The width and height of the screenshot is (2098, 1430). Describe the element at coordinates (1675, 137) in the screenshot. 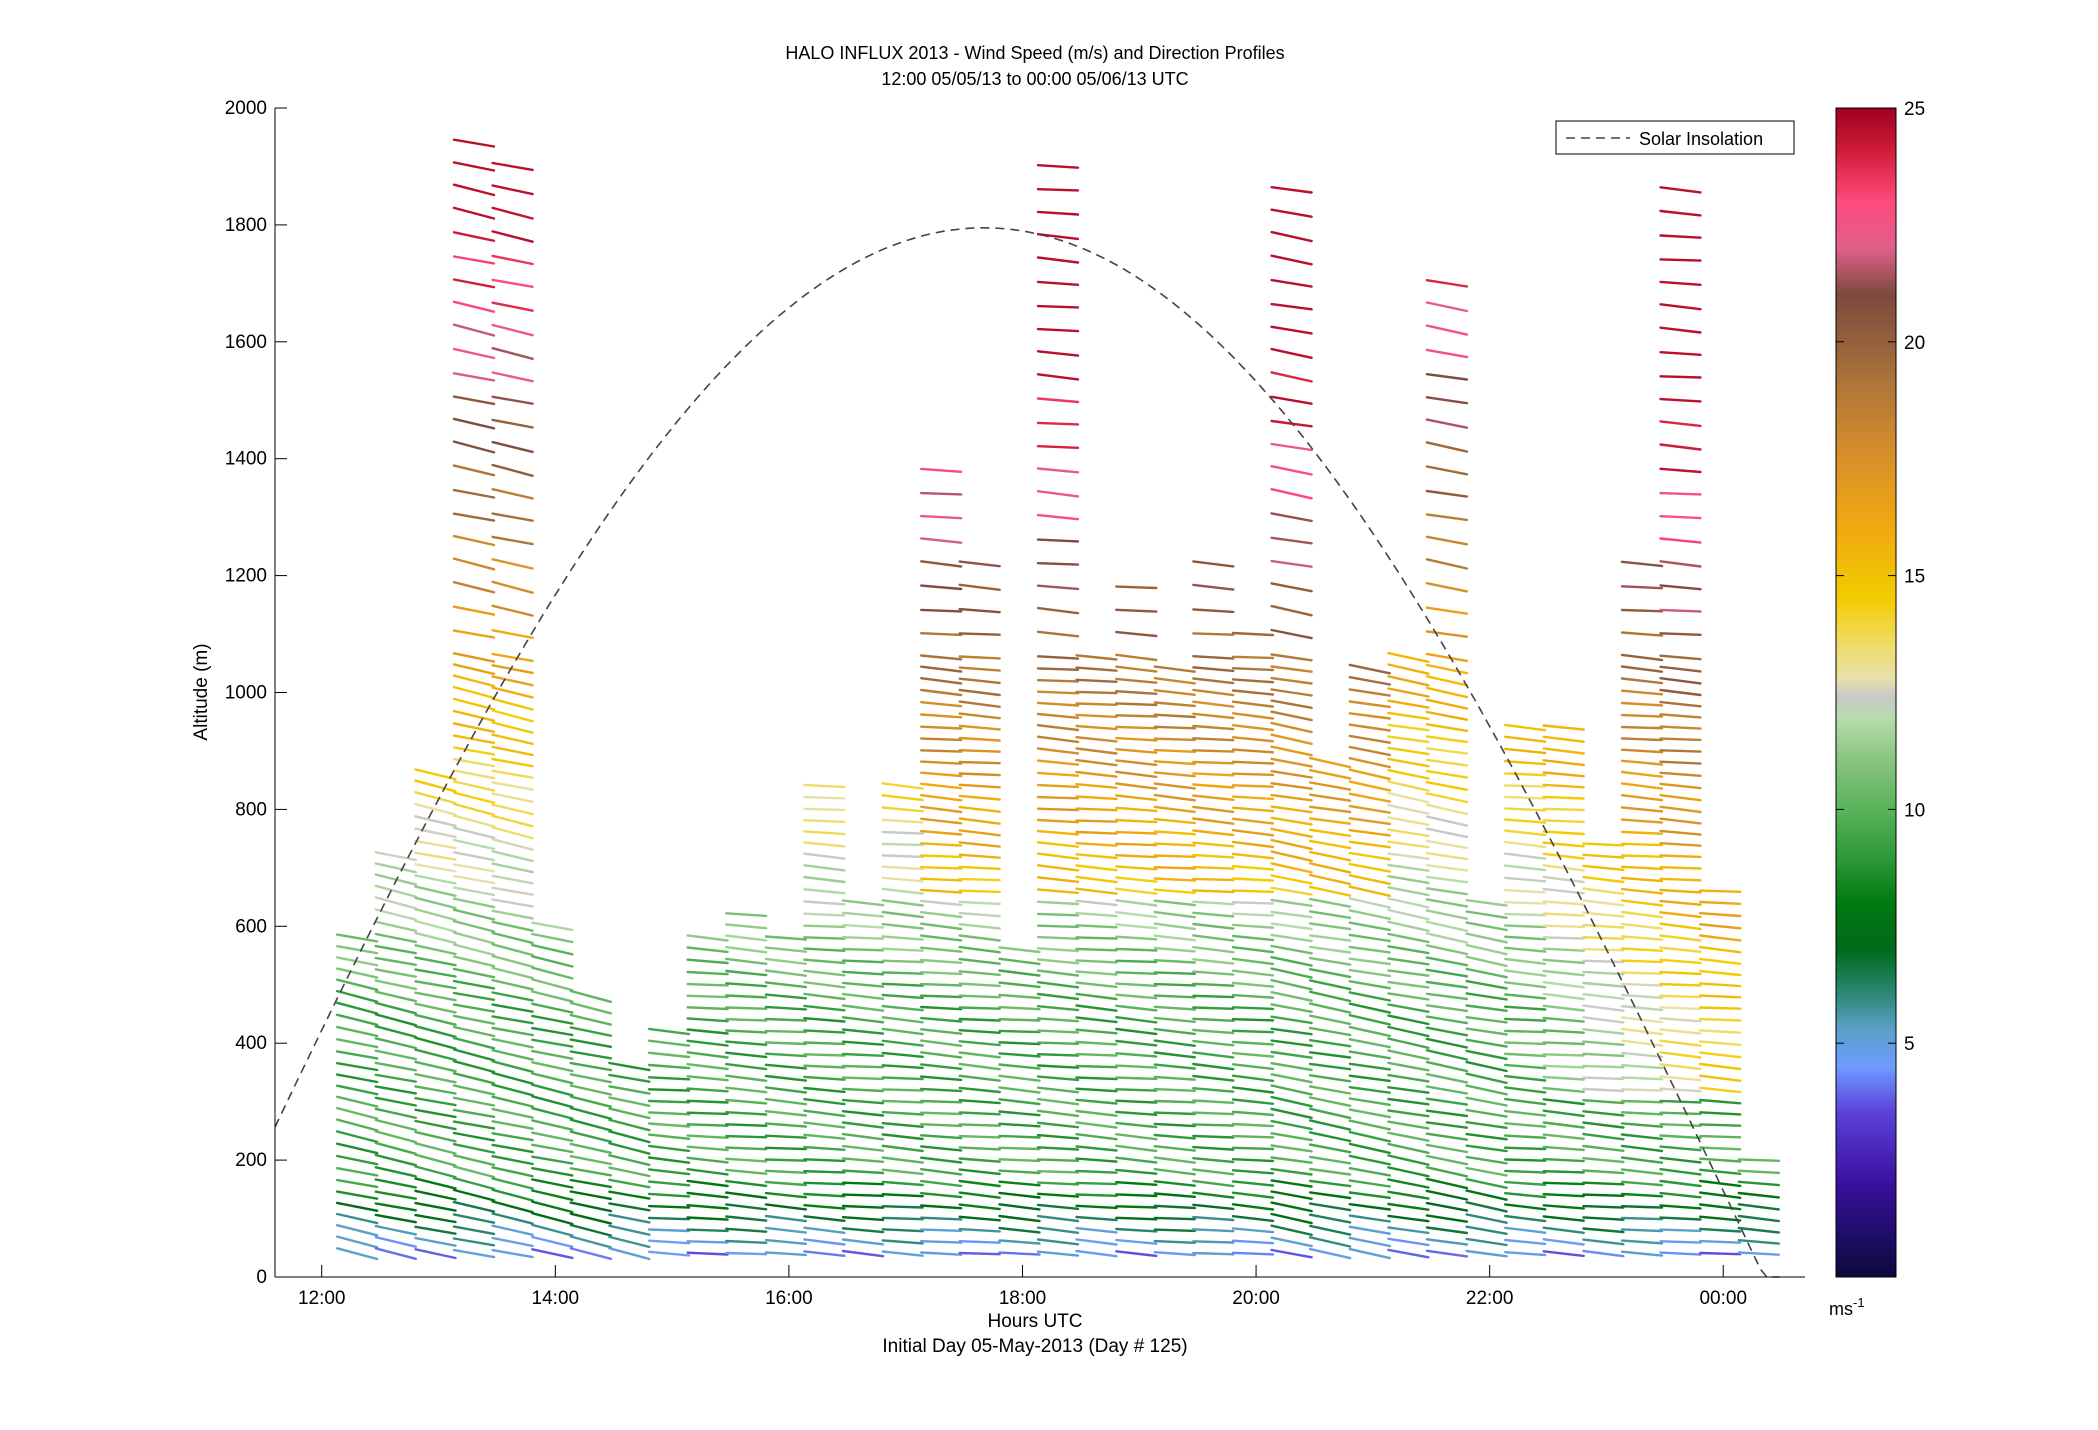

I see `legend: Solar Insolation` at that location.